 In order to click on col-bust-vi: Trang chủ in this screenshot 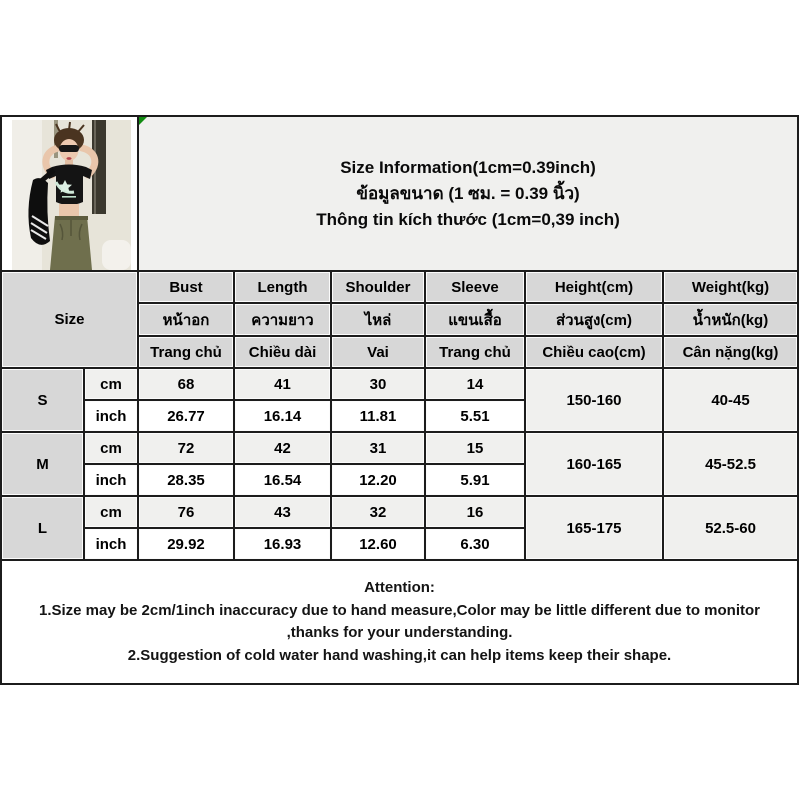, I will do `click(186, 352)`.